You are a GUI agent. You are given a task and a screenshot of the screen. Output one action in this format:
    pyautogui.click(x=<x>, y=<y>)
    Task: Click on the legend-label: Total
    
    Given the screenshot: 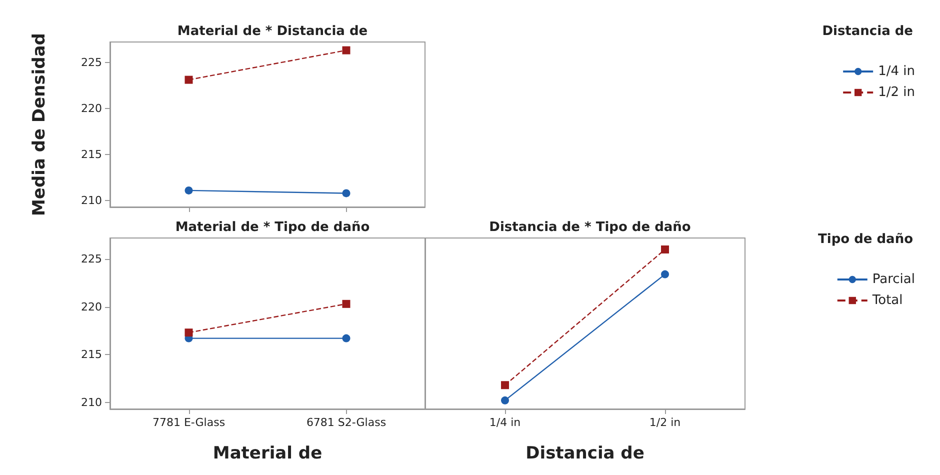 What is the action you would take?
    pyautogui.click(x=887, y=300)
    